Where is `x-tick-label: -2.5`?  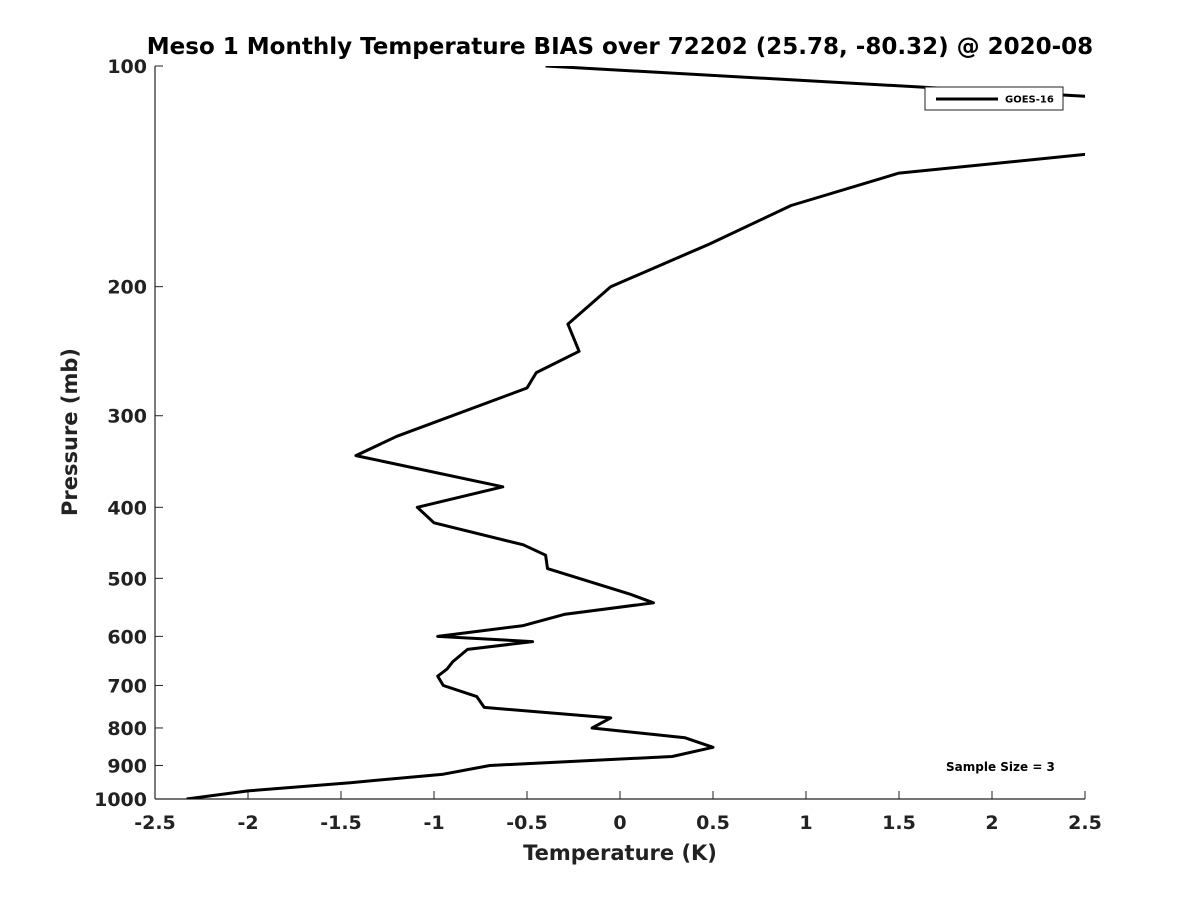
x-tick-label: -2.5 is located at coordinates (155, 823).